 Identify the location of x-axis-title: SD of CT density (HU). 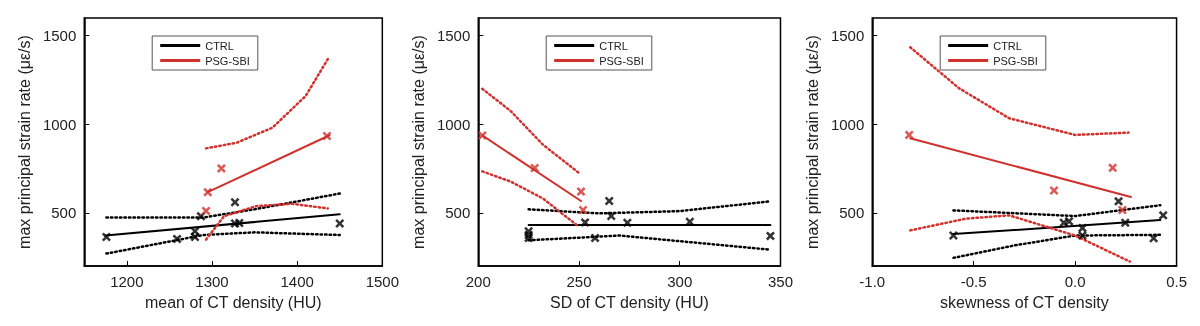
(629, 302).